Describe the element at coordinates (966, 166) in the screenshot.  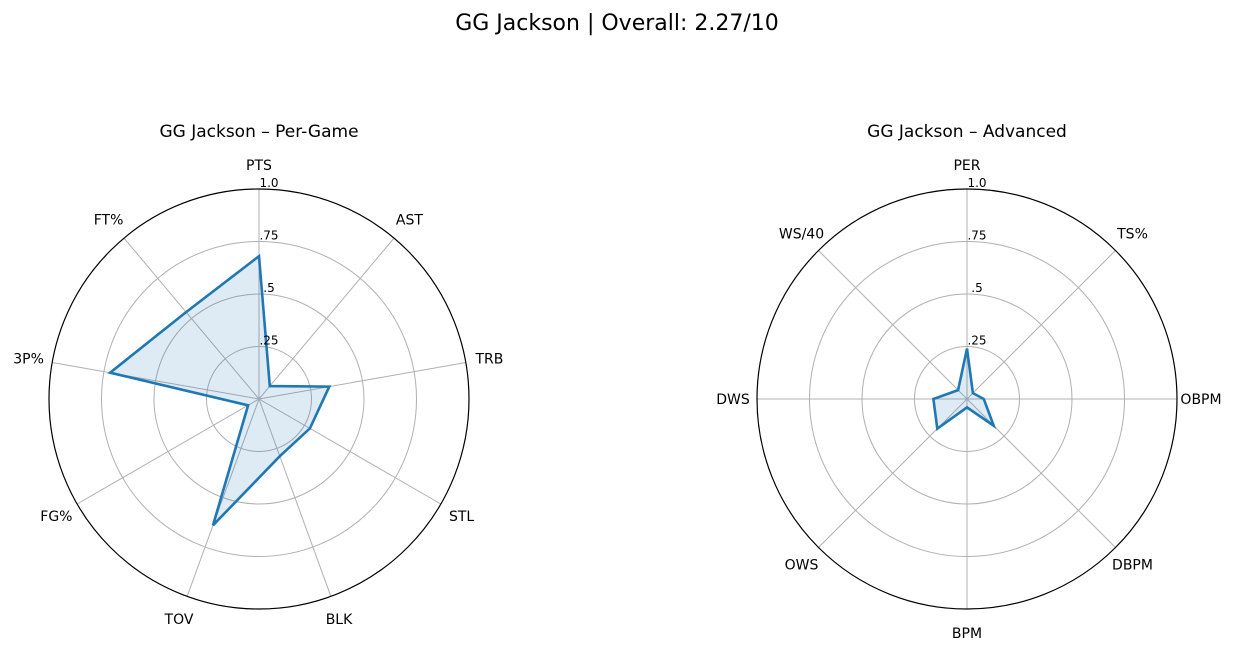
I see `axis-label-per: PER` at that location.